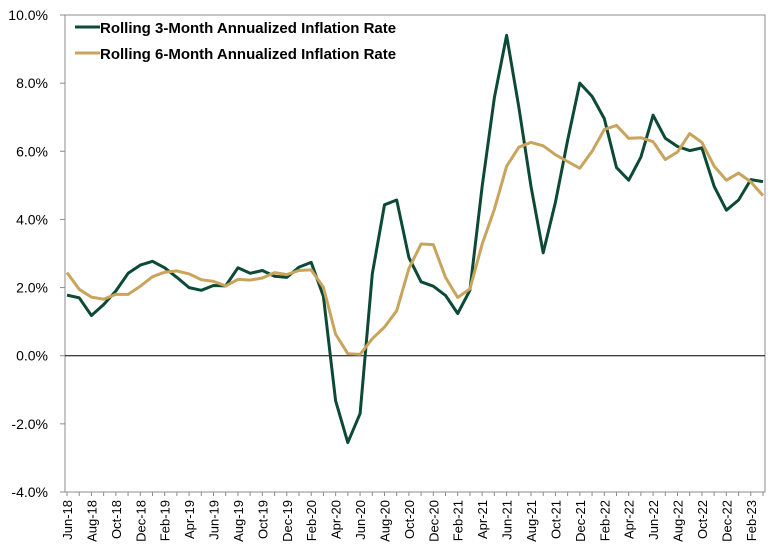  What do you see at coordinates (262, 519) in the screenshot?
I see `x-tick-label: Oct-19` at bounding box center [262, 519].